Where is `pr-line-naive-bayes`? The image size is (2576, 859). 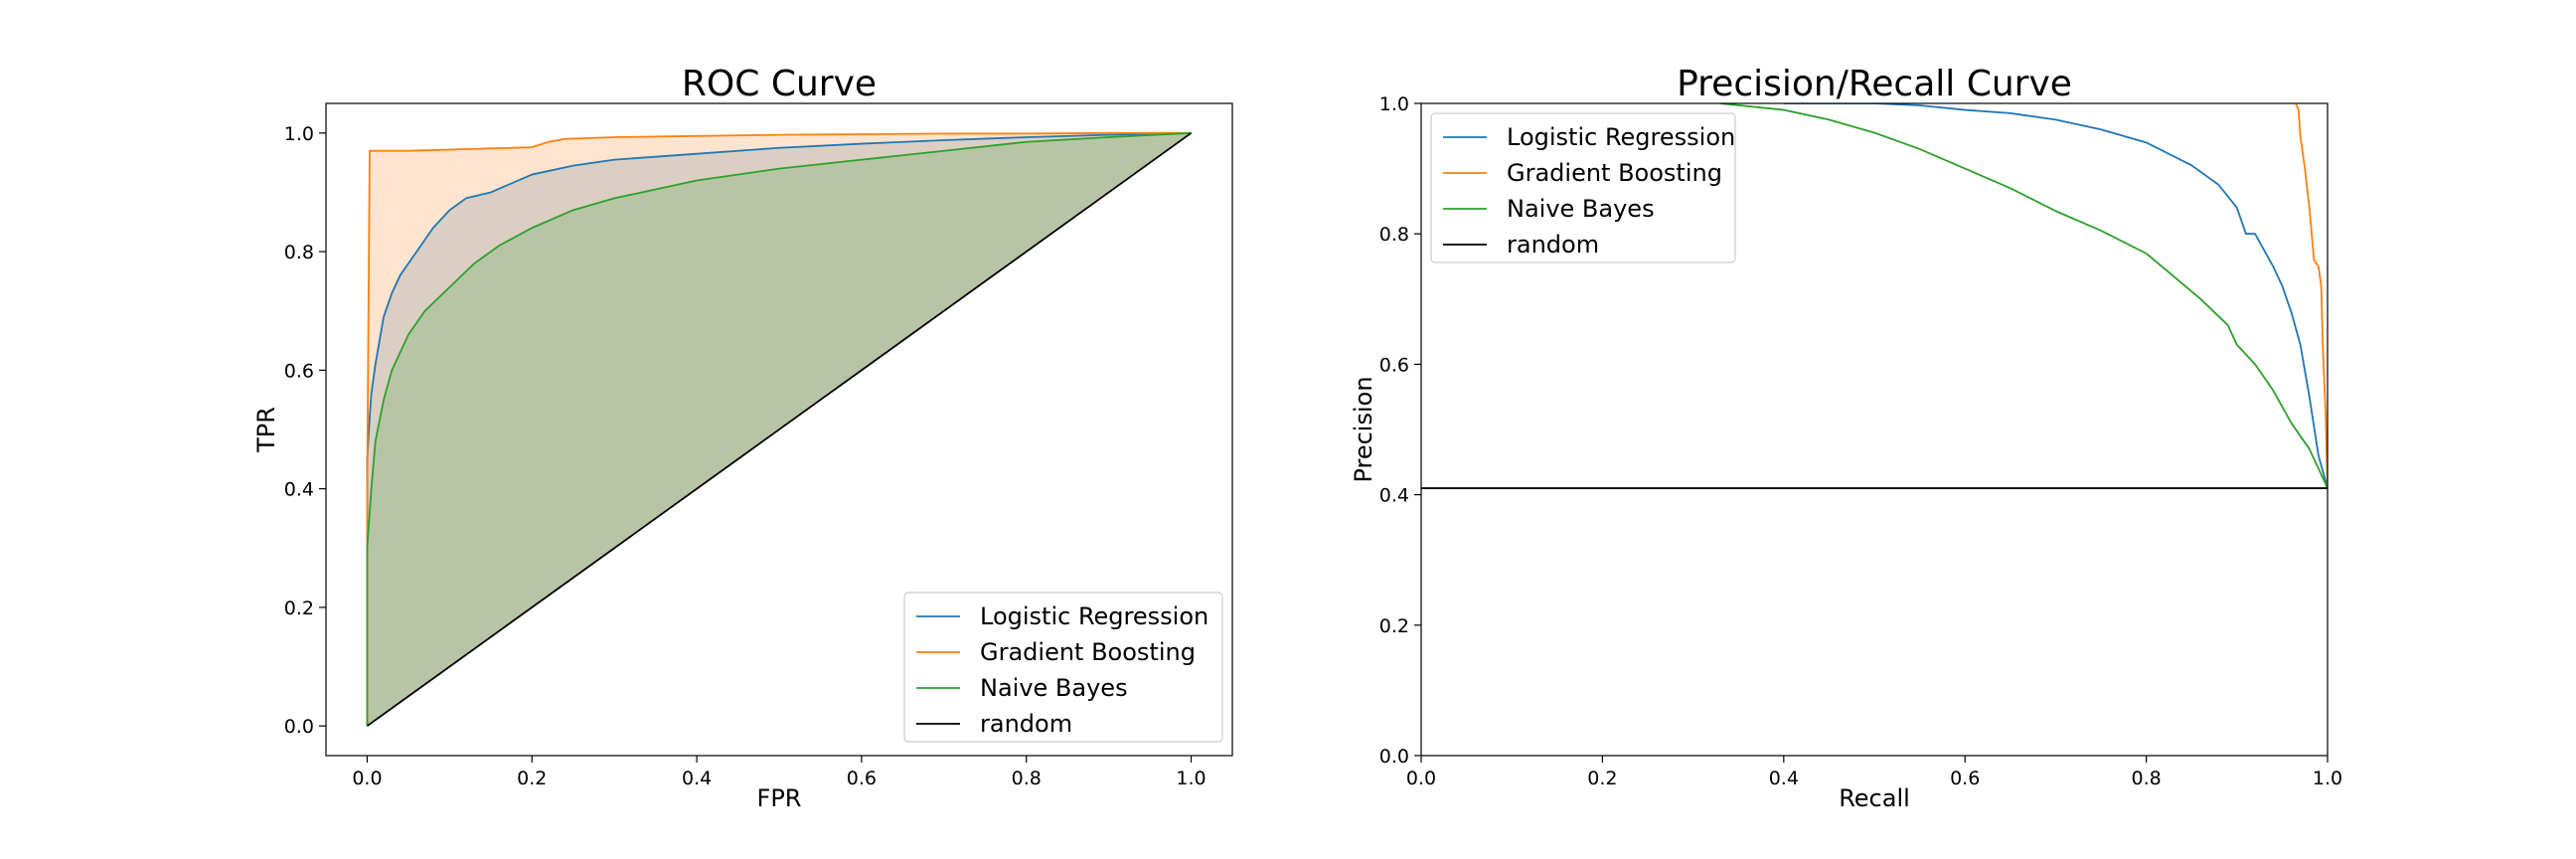
pr-line-naive-bayes is located at coordinates (2023, 296).